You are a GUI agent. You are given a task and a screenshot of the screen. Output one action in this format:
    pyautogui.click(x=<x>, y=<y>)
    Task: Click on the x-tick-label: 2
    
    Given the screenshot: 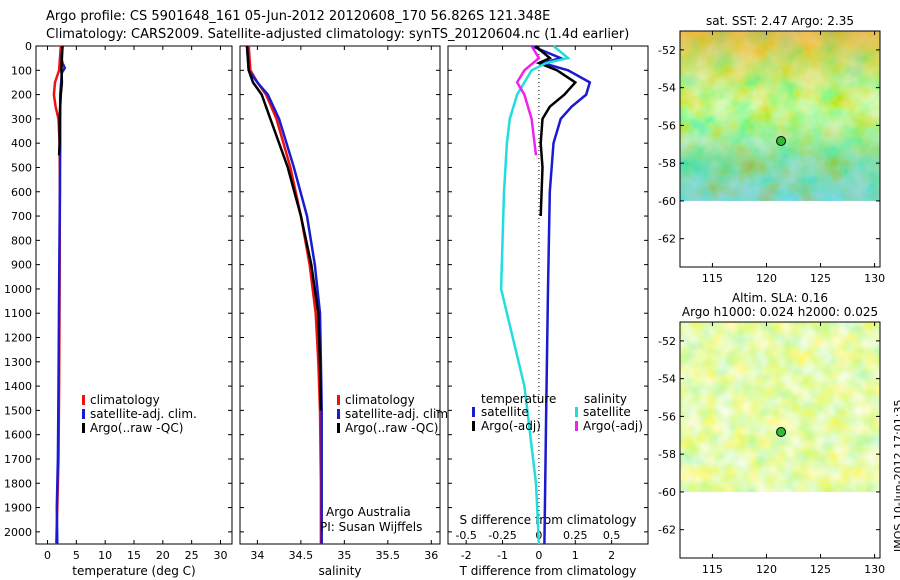 What is the action you would take?
    pyautogui.click(x=611, y=555)
    